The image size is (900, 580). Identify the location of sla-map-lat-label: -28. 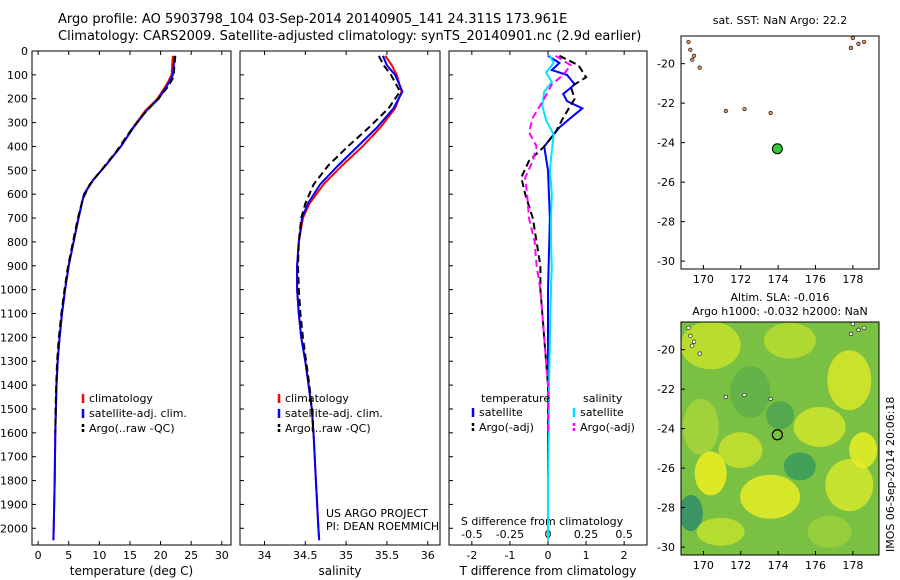
(666, 508).